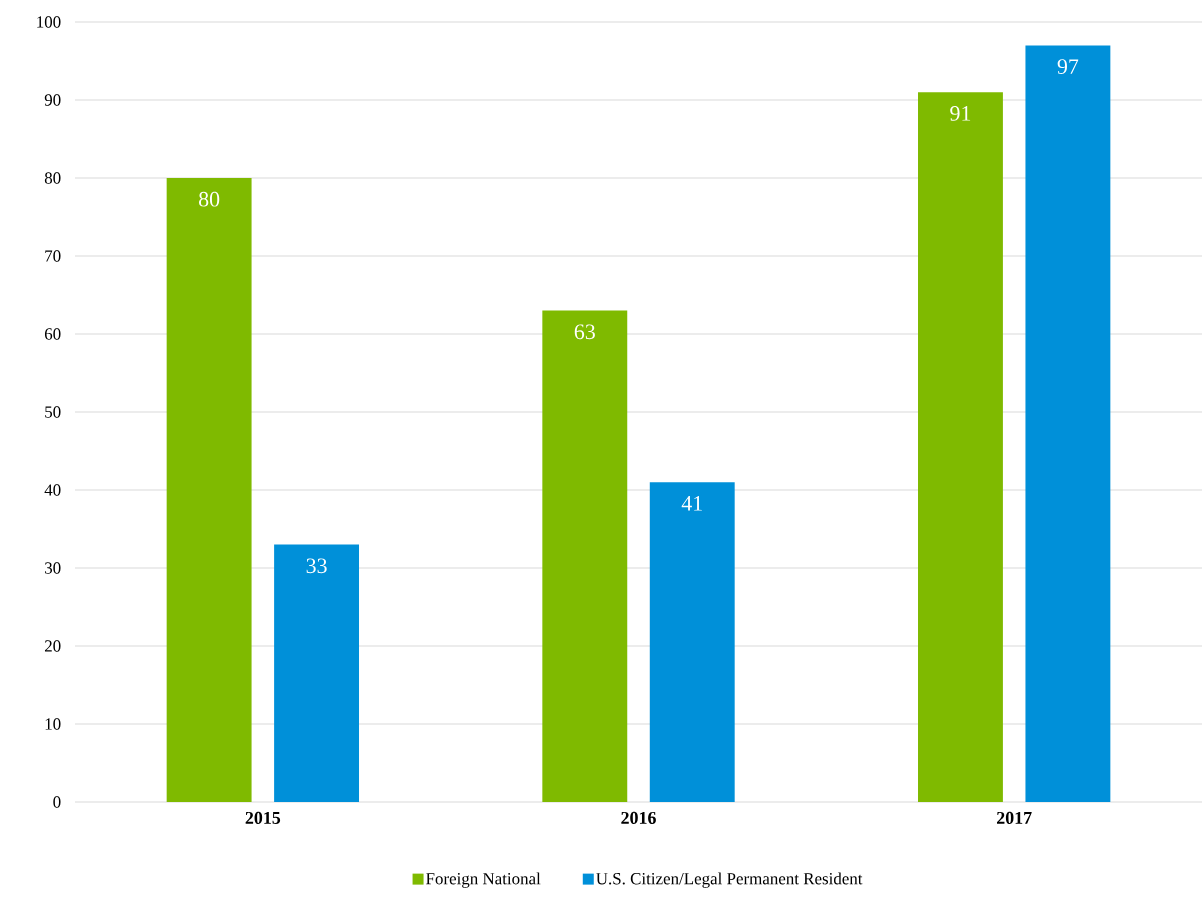  I want to click on y-tick-label: 90, so click(52, 100).